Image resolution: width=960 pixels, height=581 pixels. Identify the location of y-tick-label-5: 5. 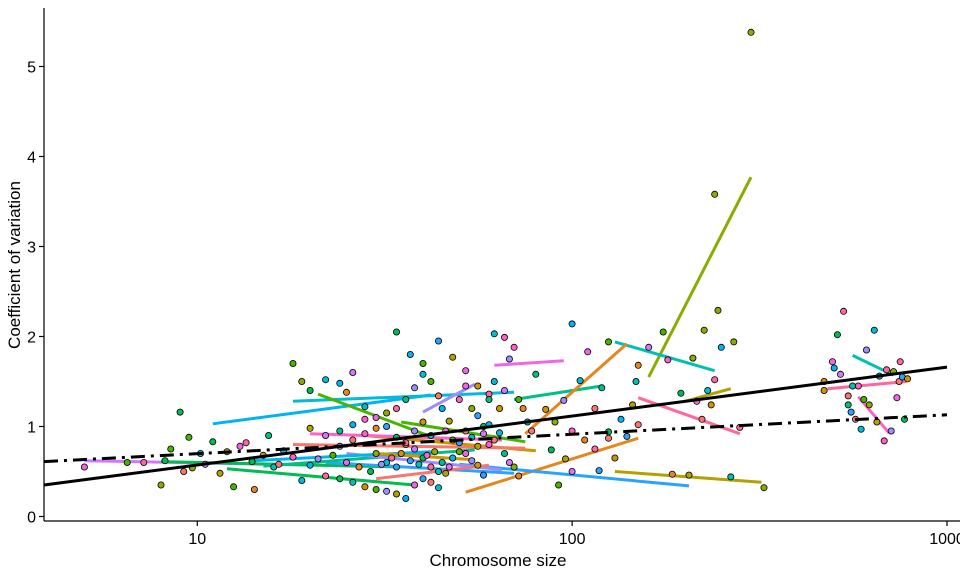
(31, 68).